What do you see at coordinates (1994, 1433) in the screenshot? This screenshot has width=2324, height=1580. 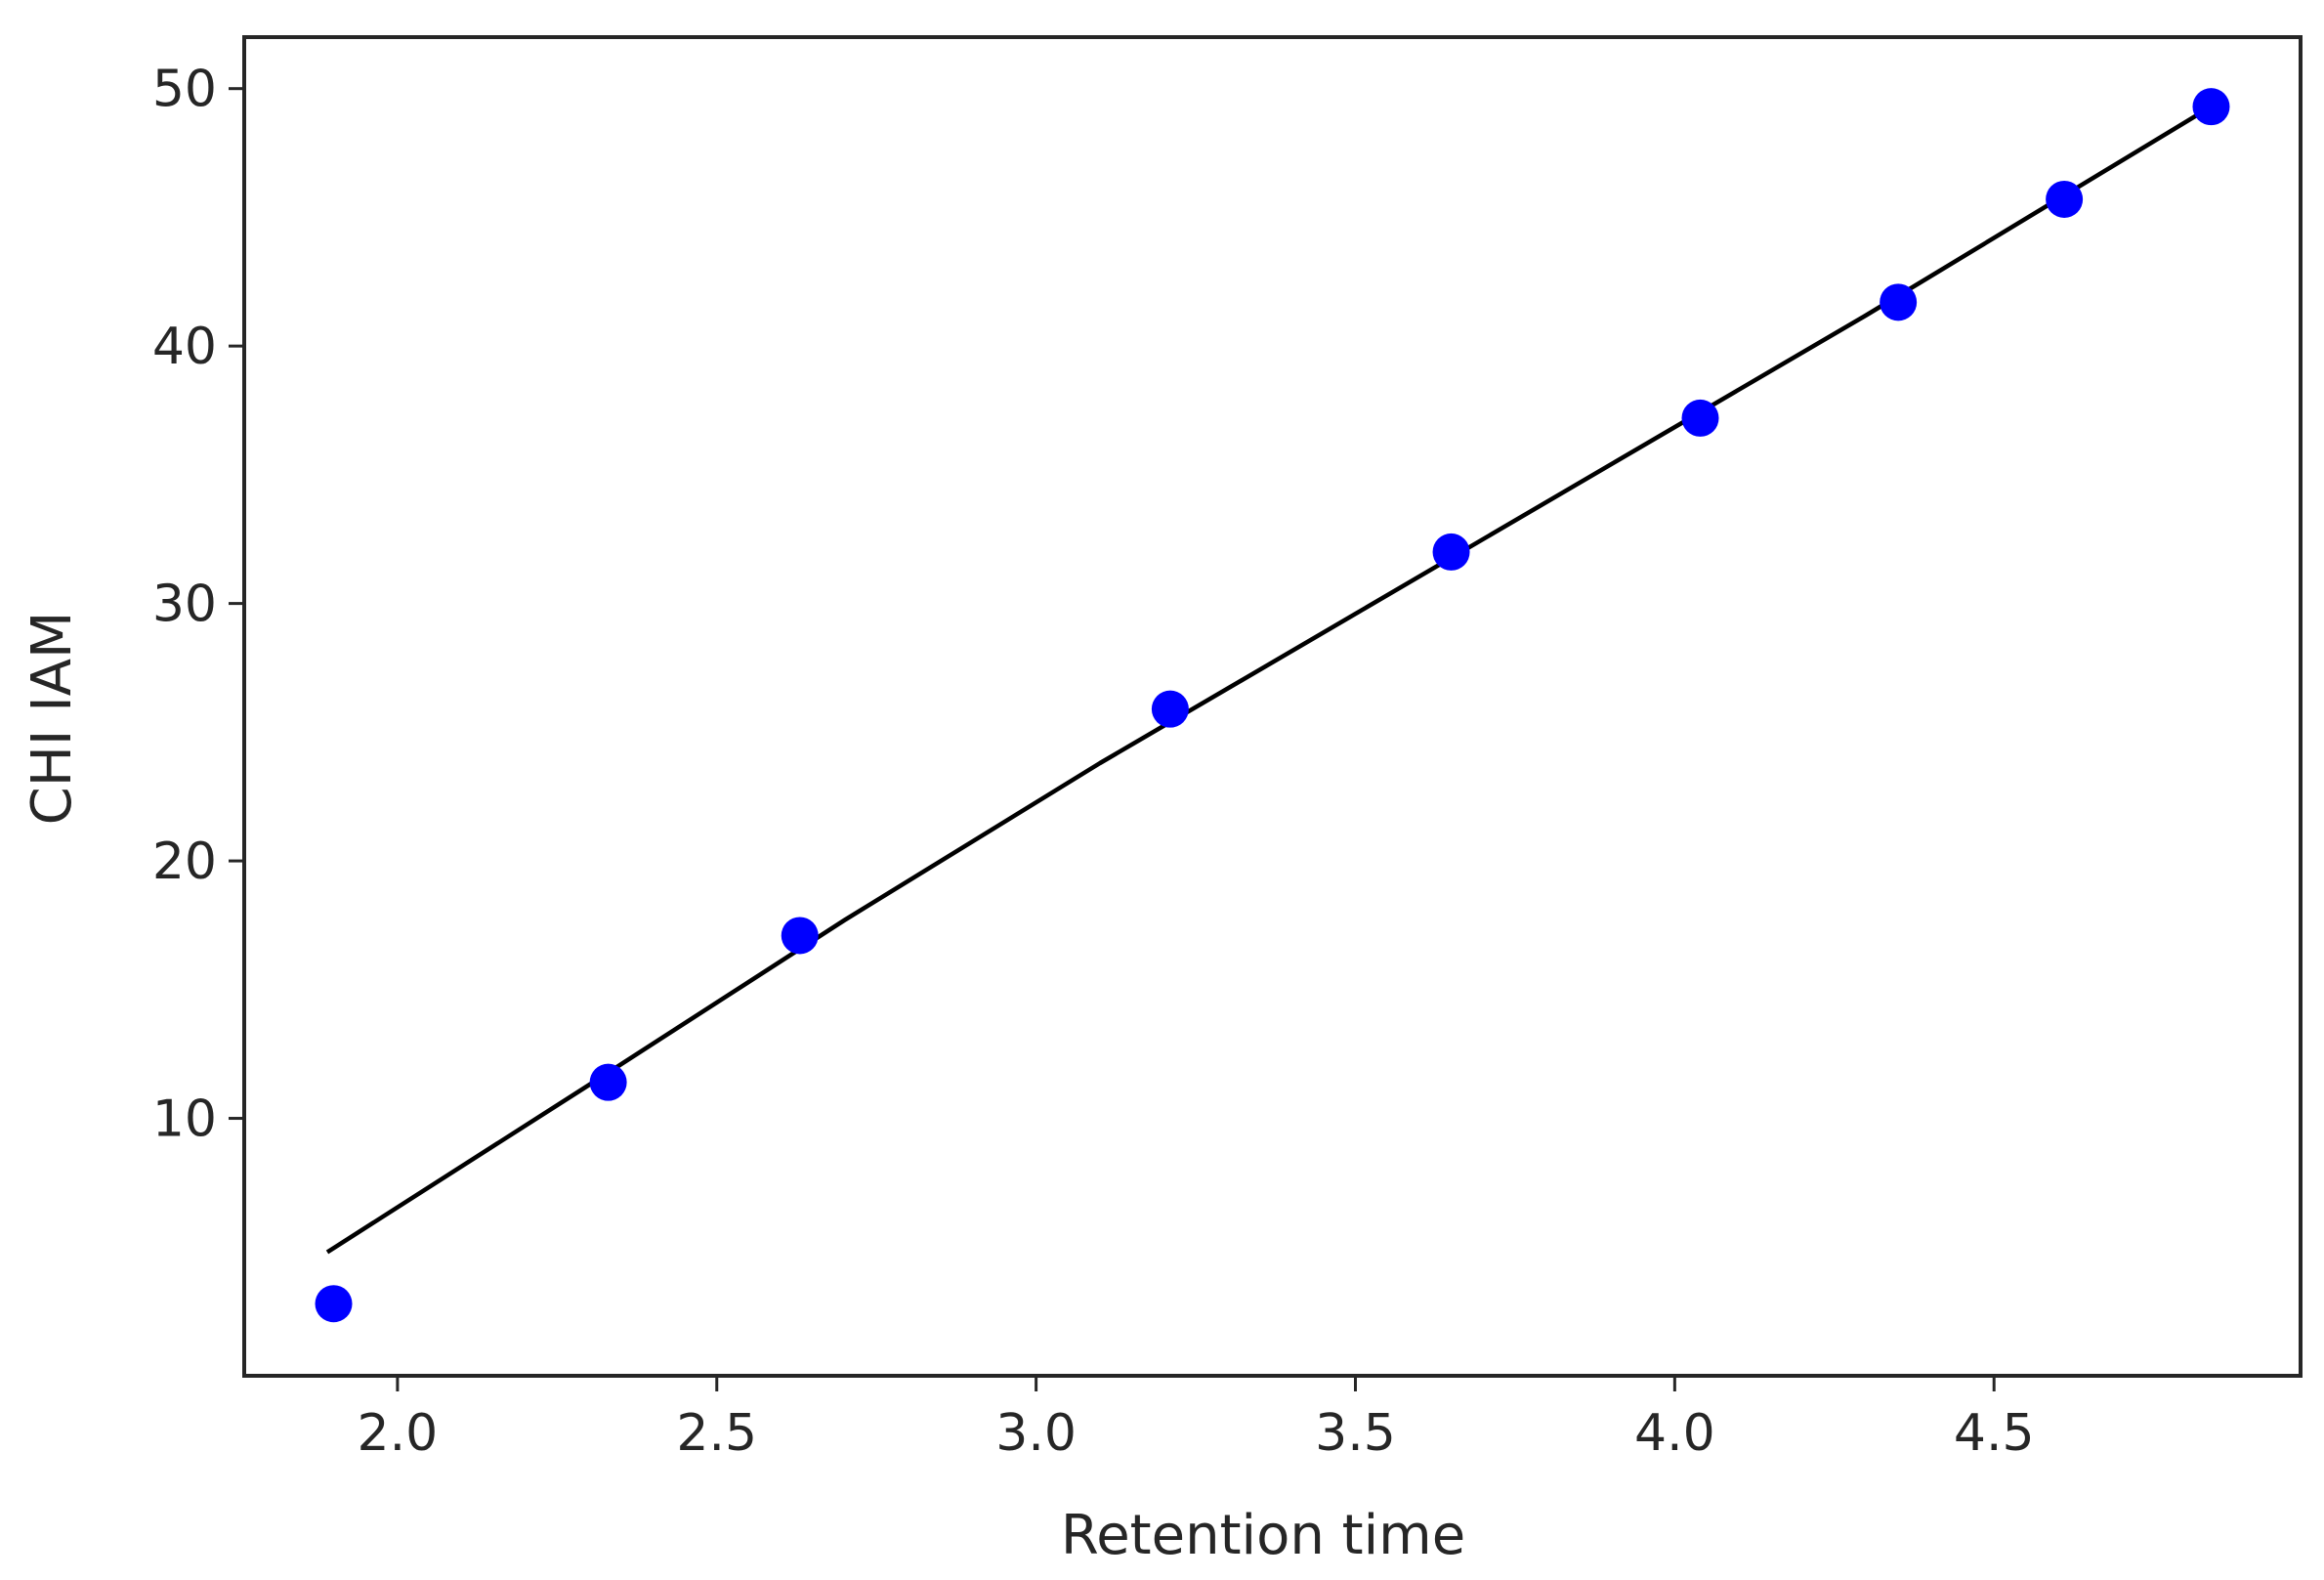 I see `x-tick-label: 4.5` at bounding box center [1994, 1433].